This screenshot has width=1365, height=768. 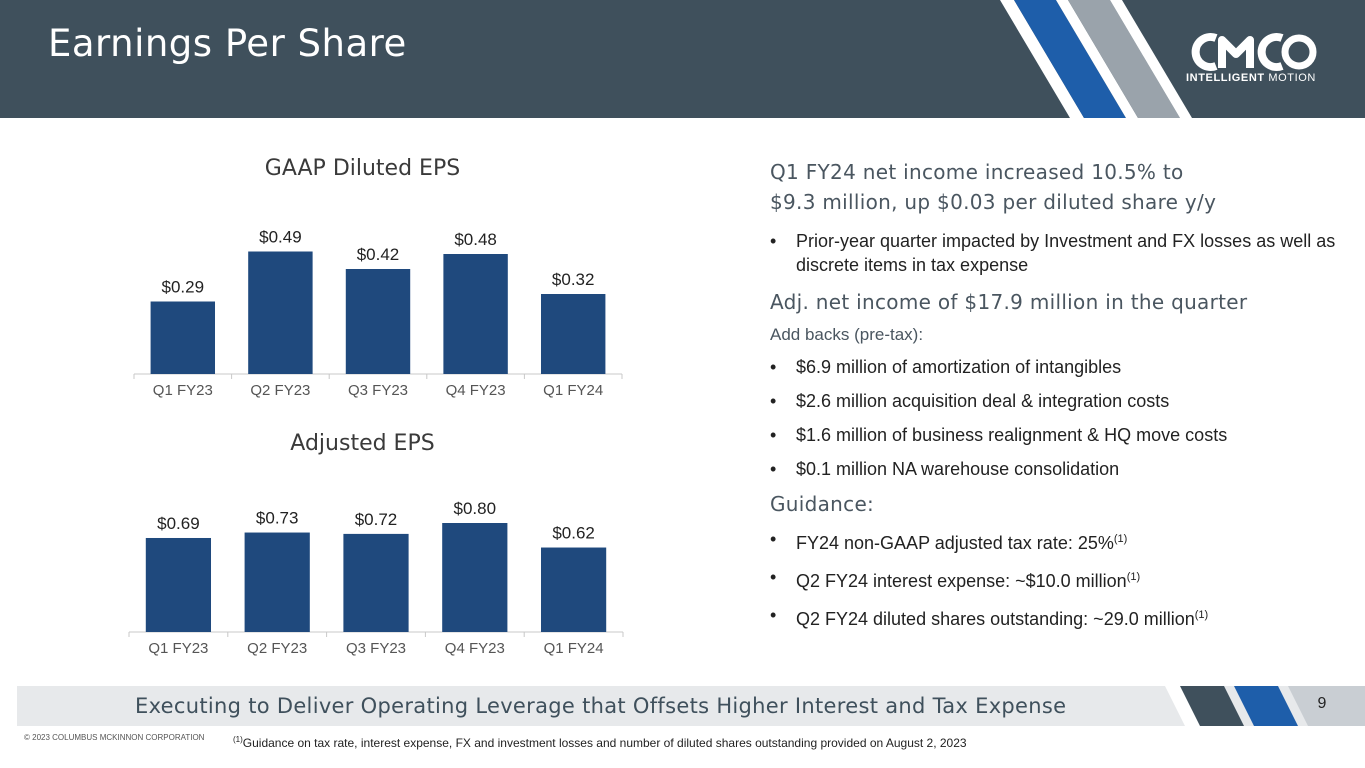 I want to click on data-label: $0.80, so click(x=475, y=508).